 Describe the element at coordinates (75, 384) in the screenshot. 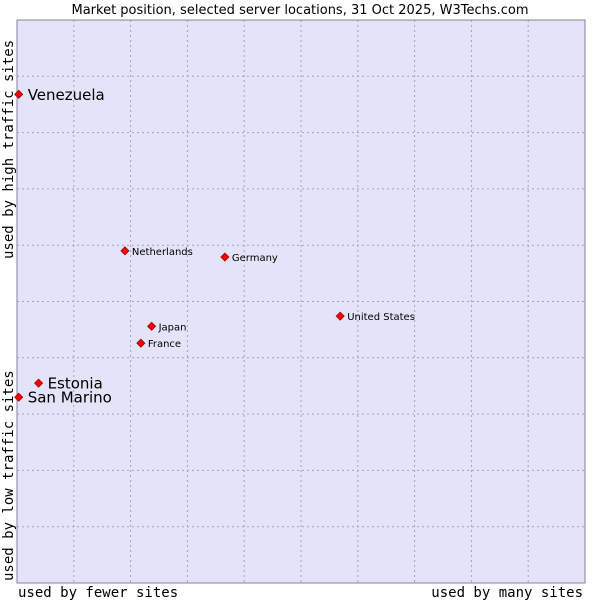

I see `label-estonia: Estonia` at that location.